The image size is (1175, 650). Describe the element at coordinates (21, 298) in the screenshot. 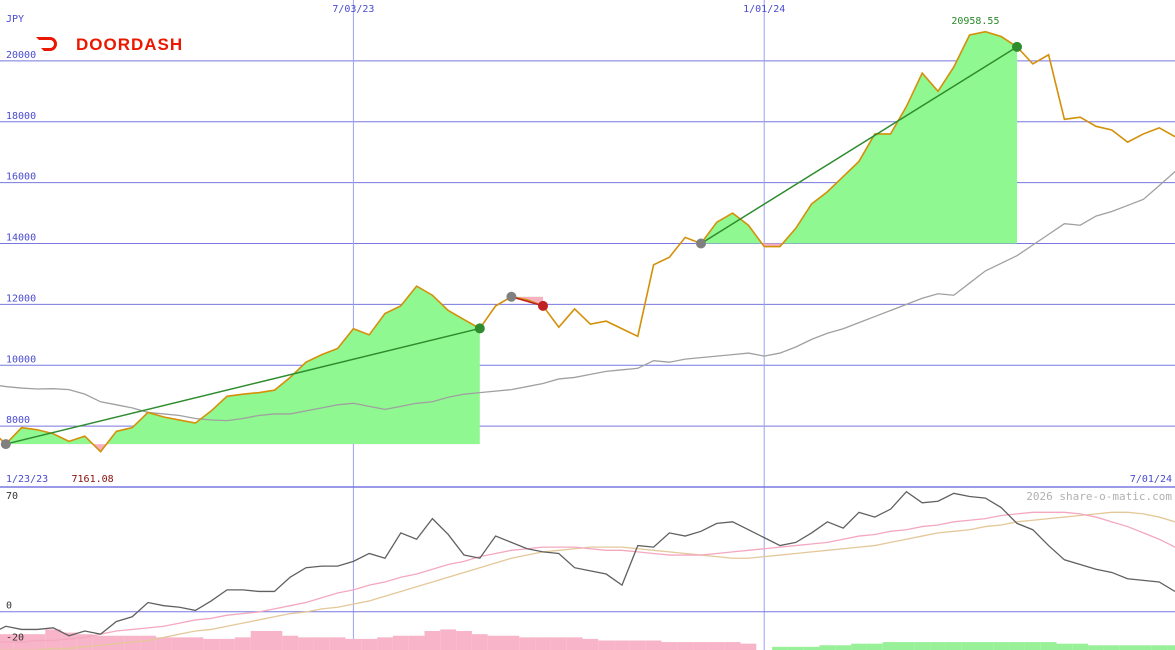

I see `y-tick-label: 12000` at that location.